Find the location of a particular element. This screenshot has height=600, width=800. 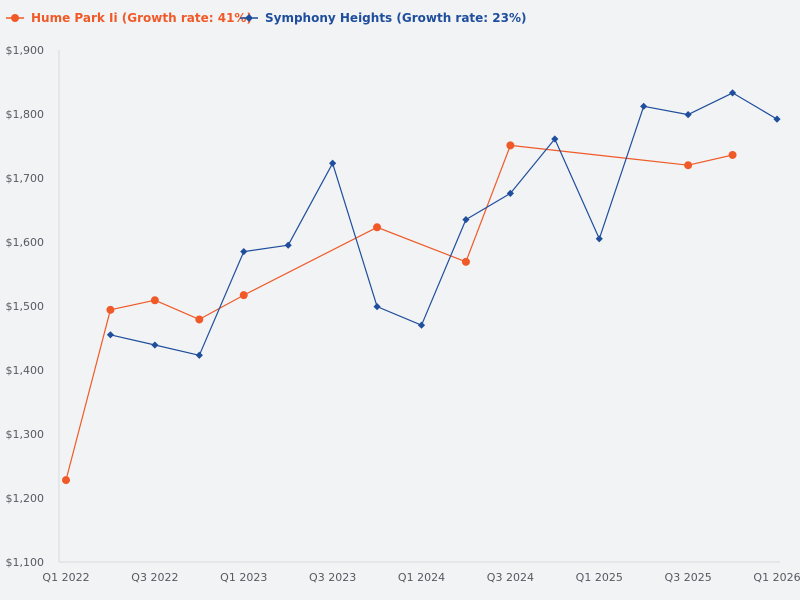

legend-swatch-symphony-heights-marker is located at coordinates (249, 18).